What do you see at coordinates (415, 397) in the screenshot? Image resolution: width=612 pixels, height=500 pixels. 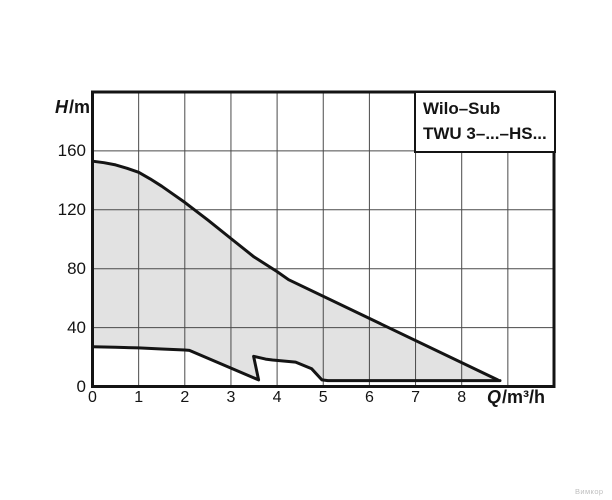 I see `x-tick-label-7: 7` at bounding box center [415, 397].